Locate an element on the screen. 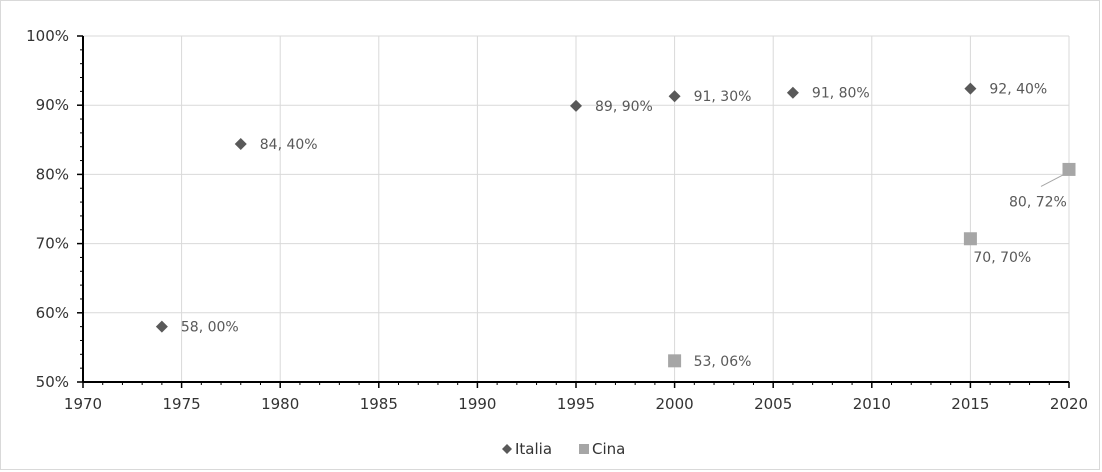 The width and height of the screenshot is (1102, 472). data-label: 91, 30% is located at coordinates (723, 97).